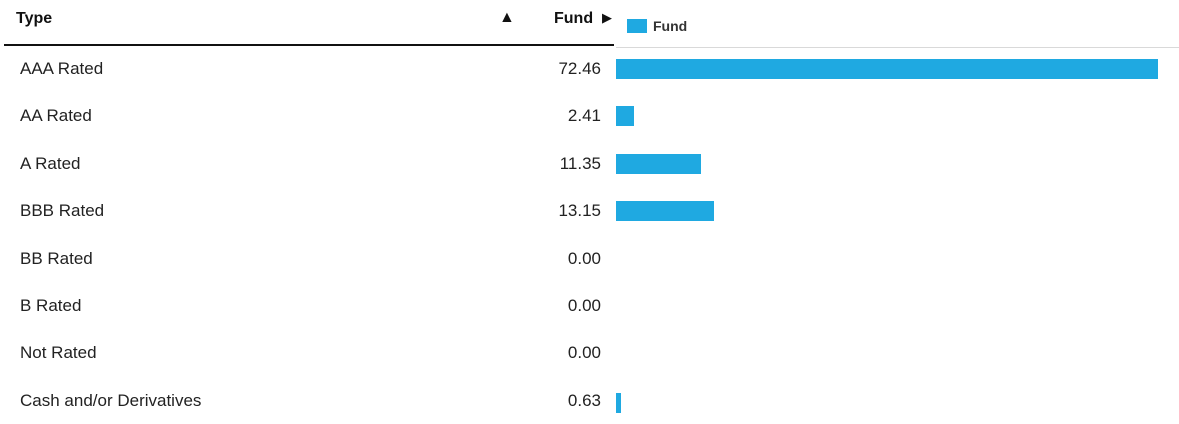 The width and height of the screenshot is (1179, 424). Describe the element at coordinates (637, 26) in the screenshot. I see `legend-swatch` at that location.